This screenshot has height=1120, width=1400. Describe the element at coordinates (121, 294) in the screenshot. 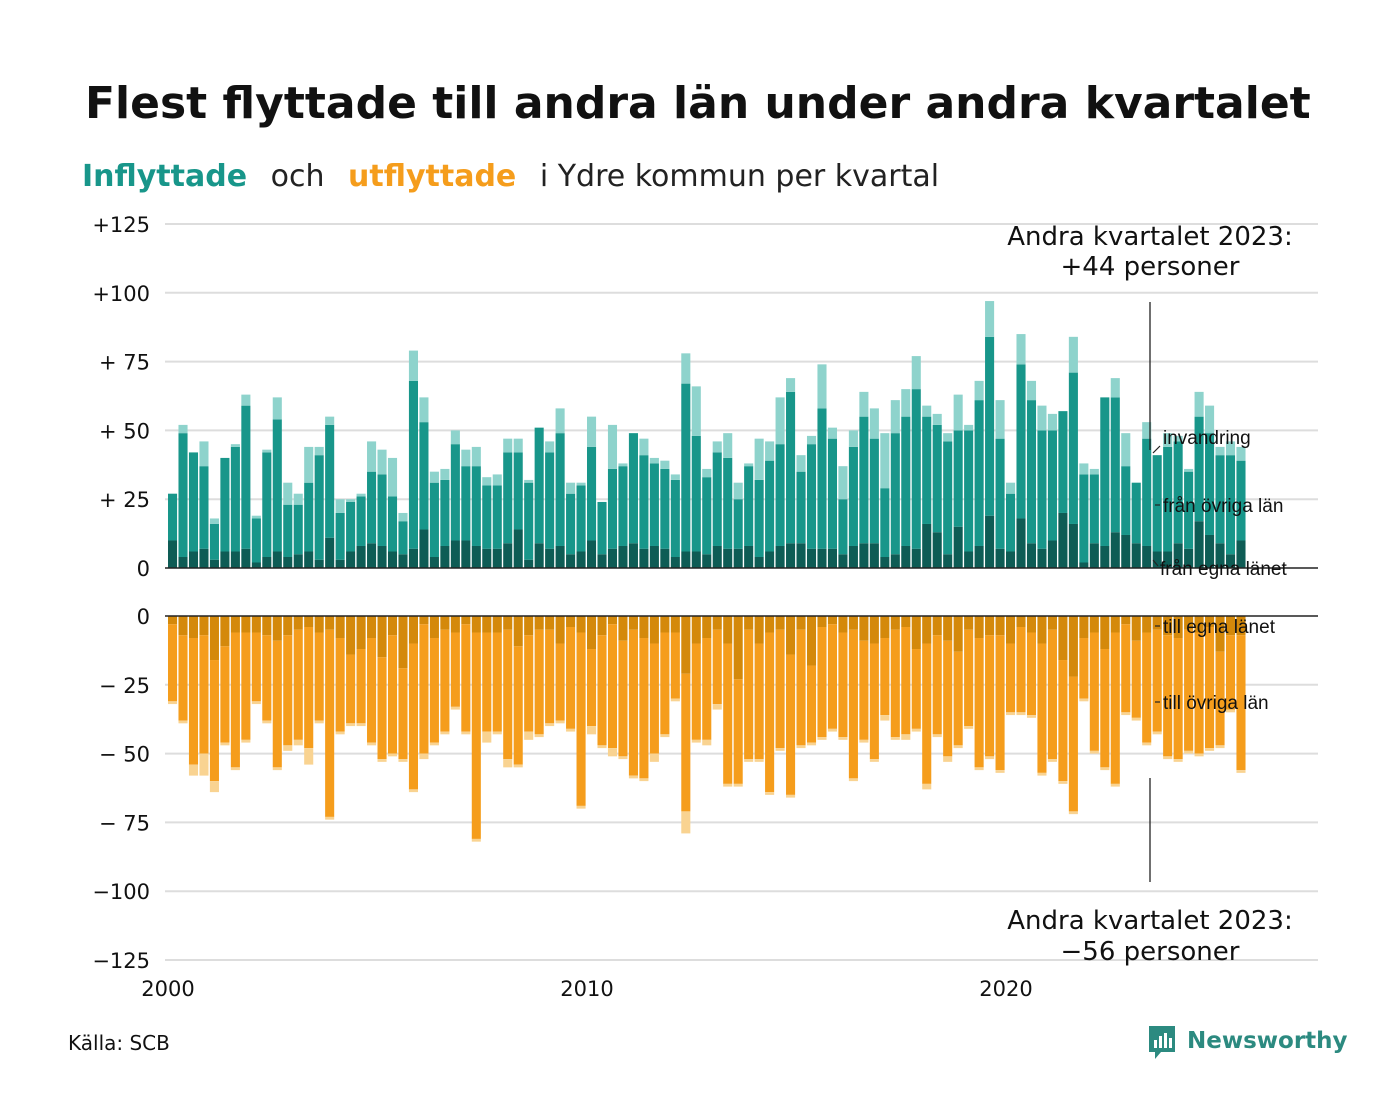

I see `y-tick-top: +100` at that location.